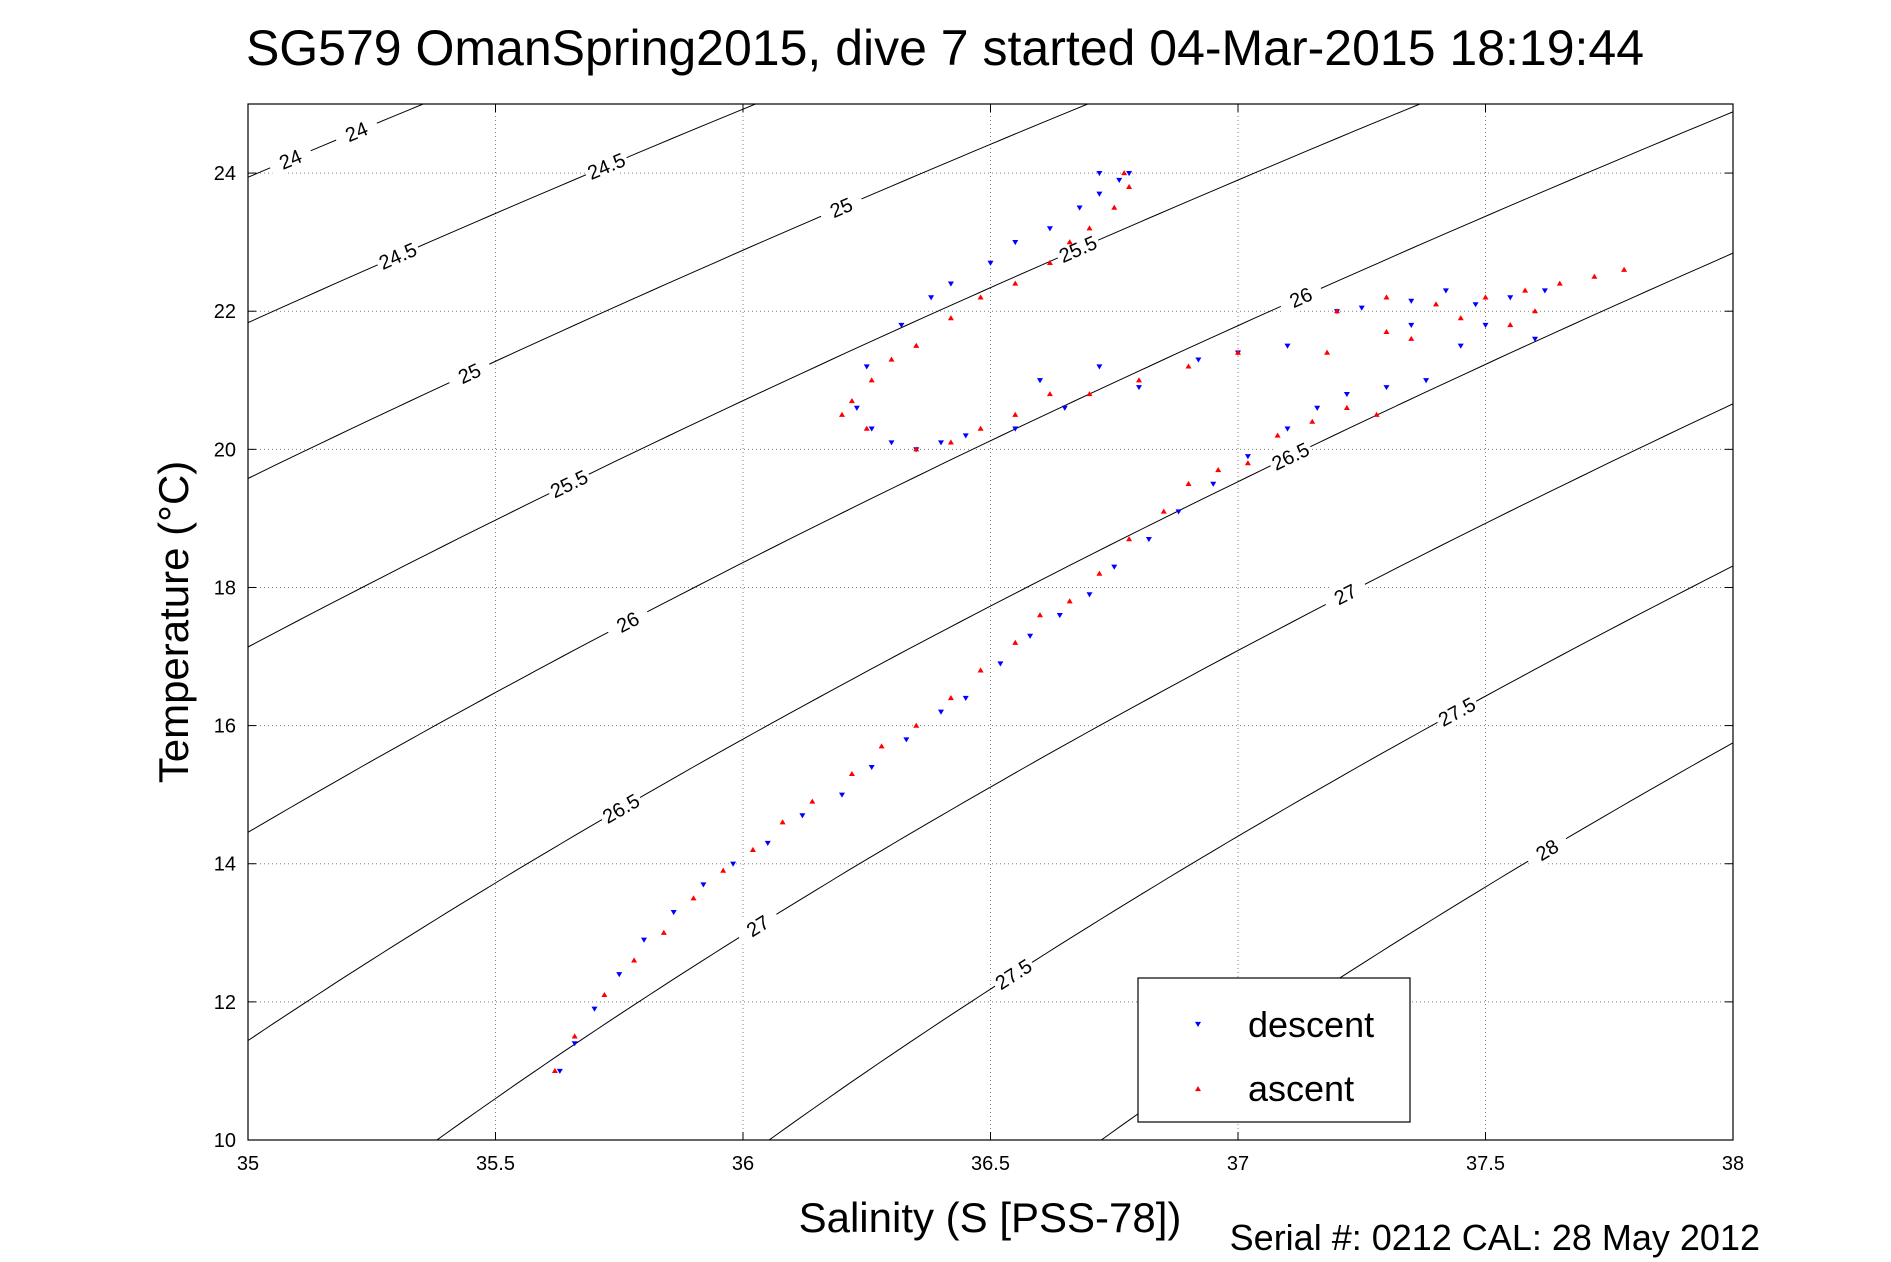  I want to click on x-tick-label: 36, so click(743, 1164).